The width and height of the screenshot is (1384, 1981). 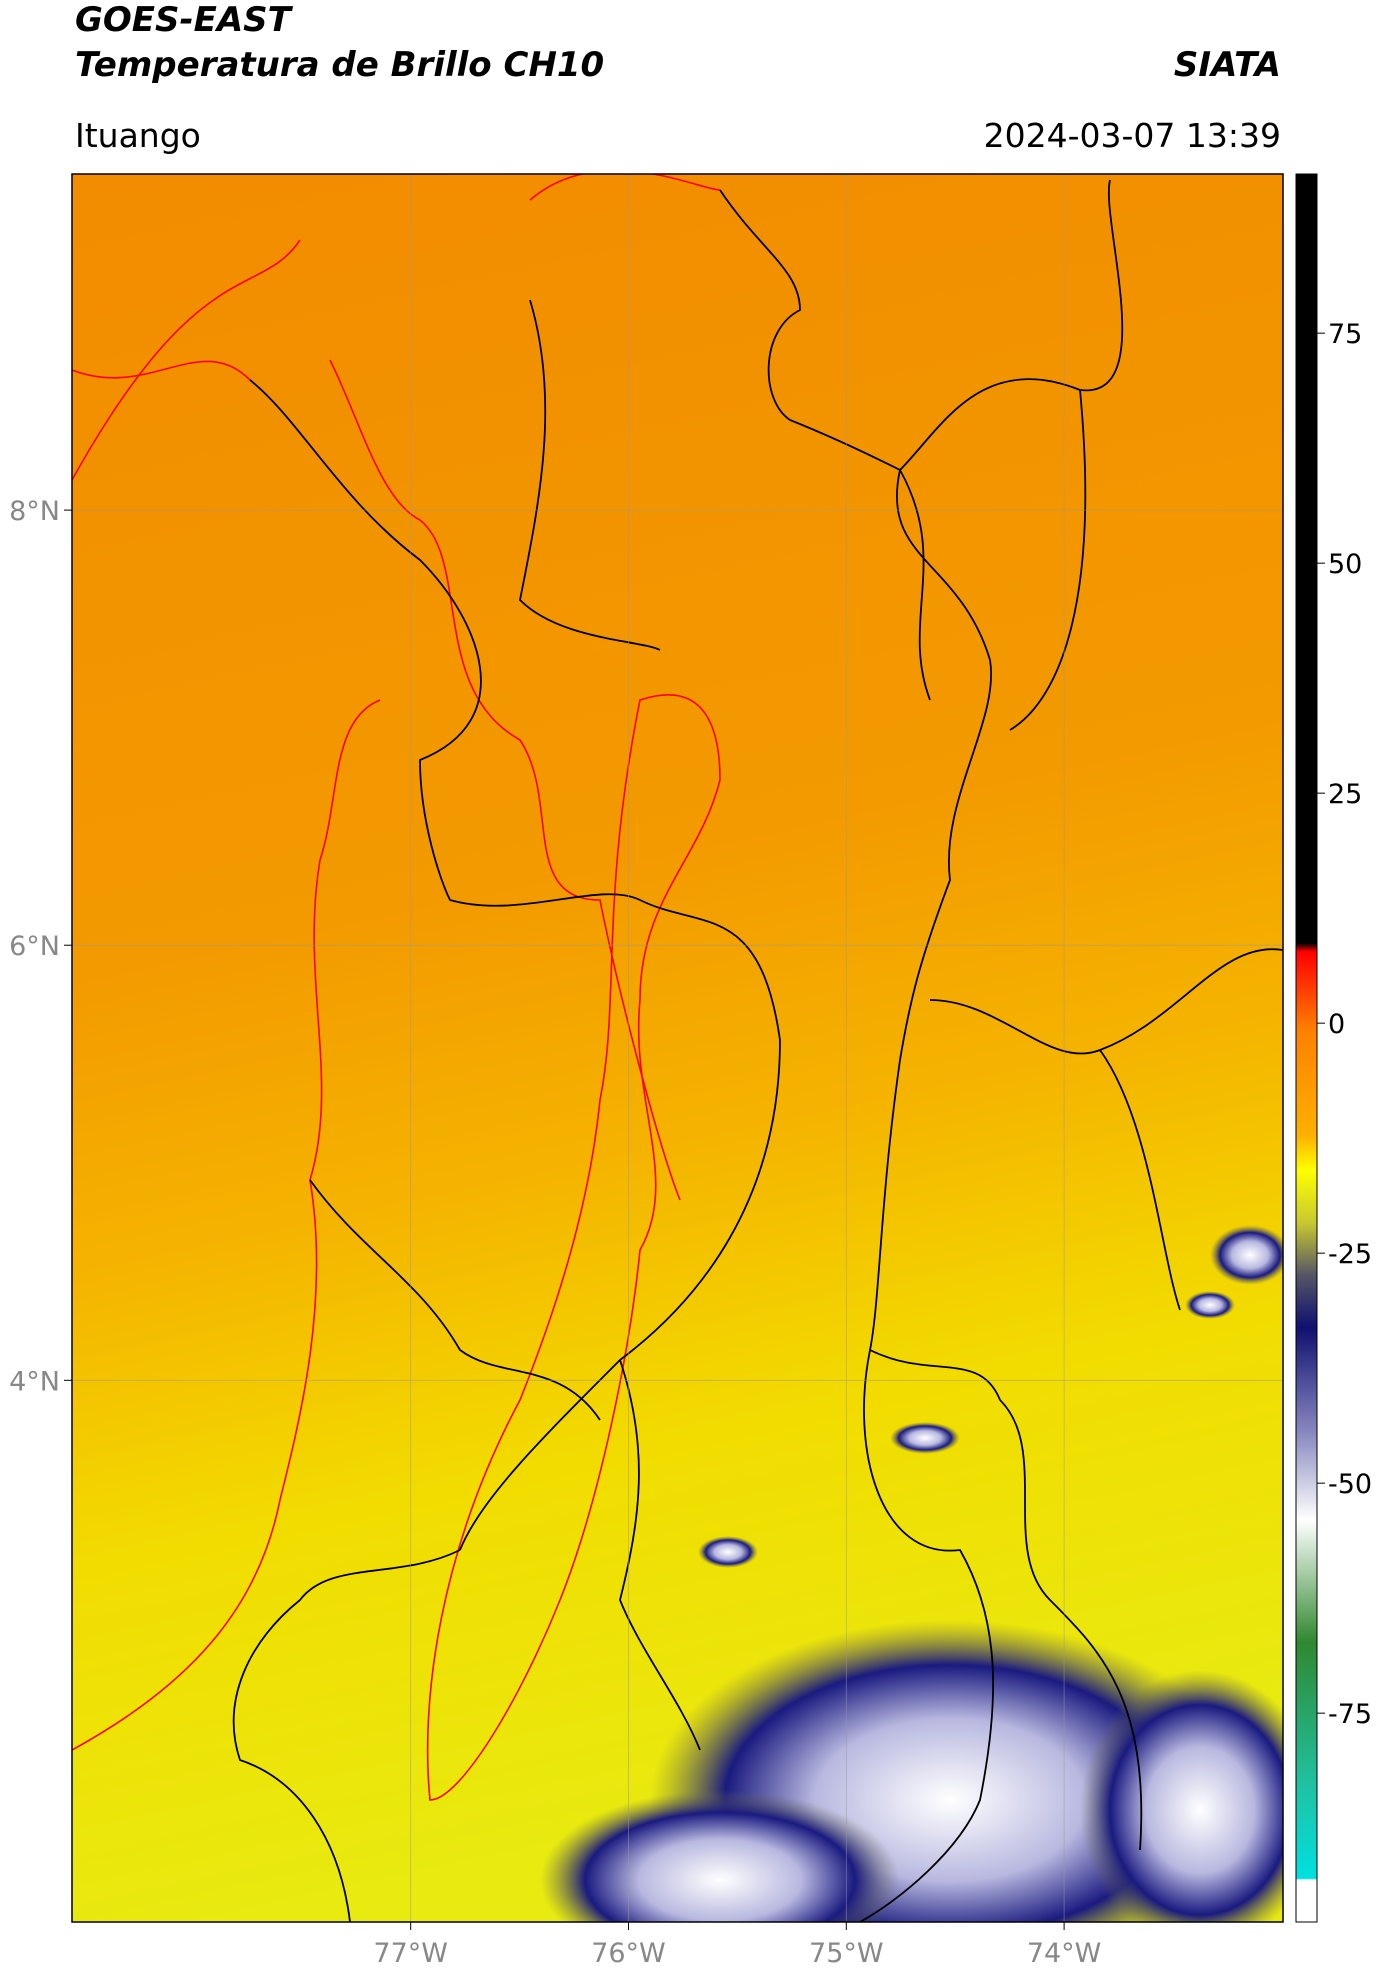 What do you see at coordinates (138, 135) in the screenshot?
I see `location: Ituango` at bounding box center [138, 135].